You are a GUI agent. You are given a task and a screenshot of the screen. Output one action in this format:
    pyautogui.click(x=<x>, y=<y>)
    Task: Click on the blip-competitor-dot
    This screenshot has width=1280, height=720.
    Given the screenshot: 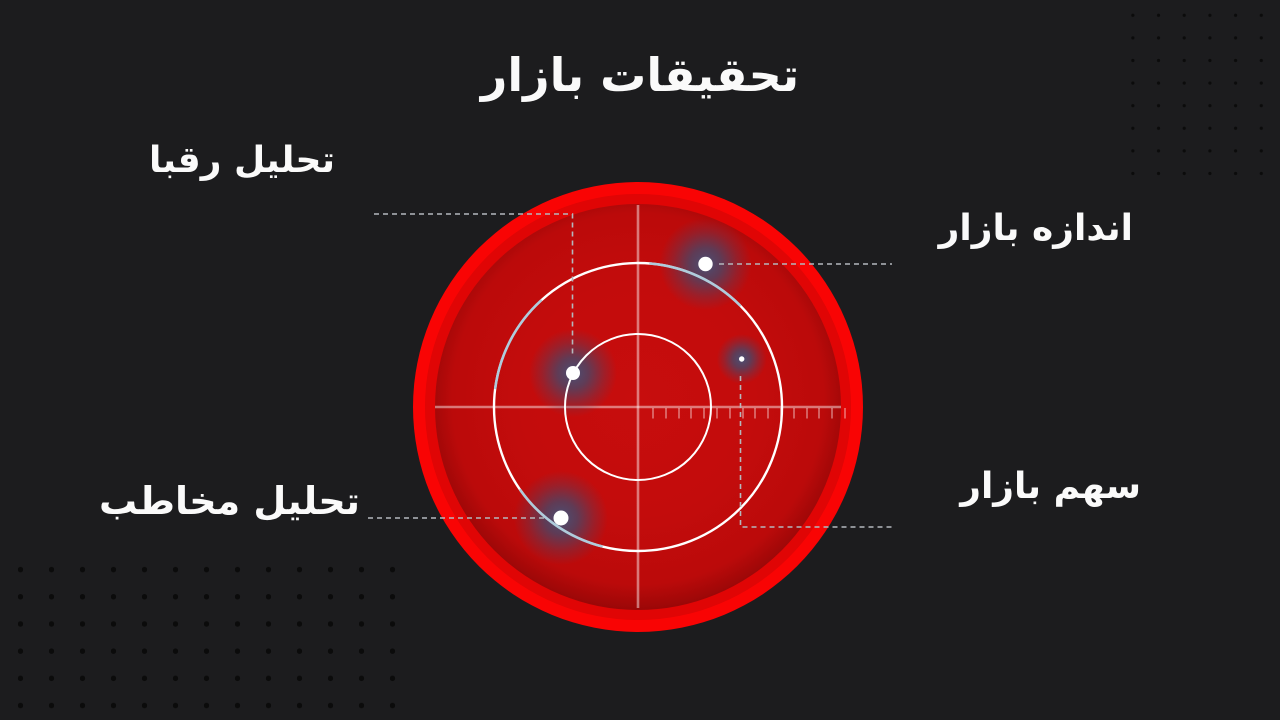 What is the action you would take?
    pyautogui.click(x=573, y=373)
    